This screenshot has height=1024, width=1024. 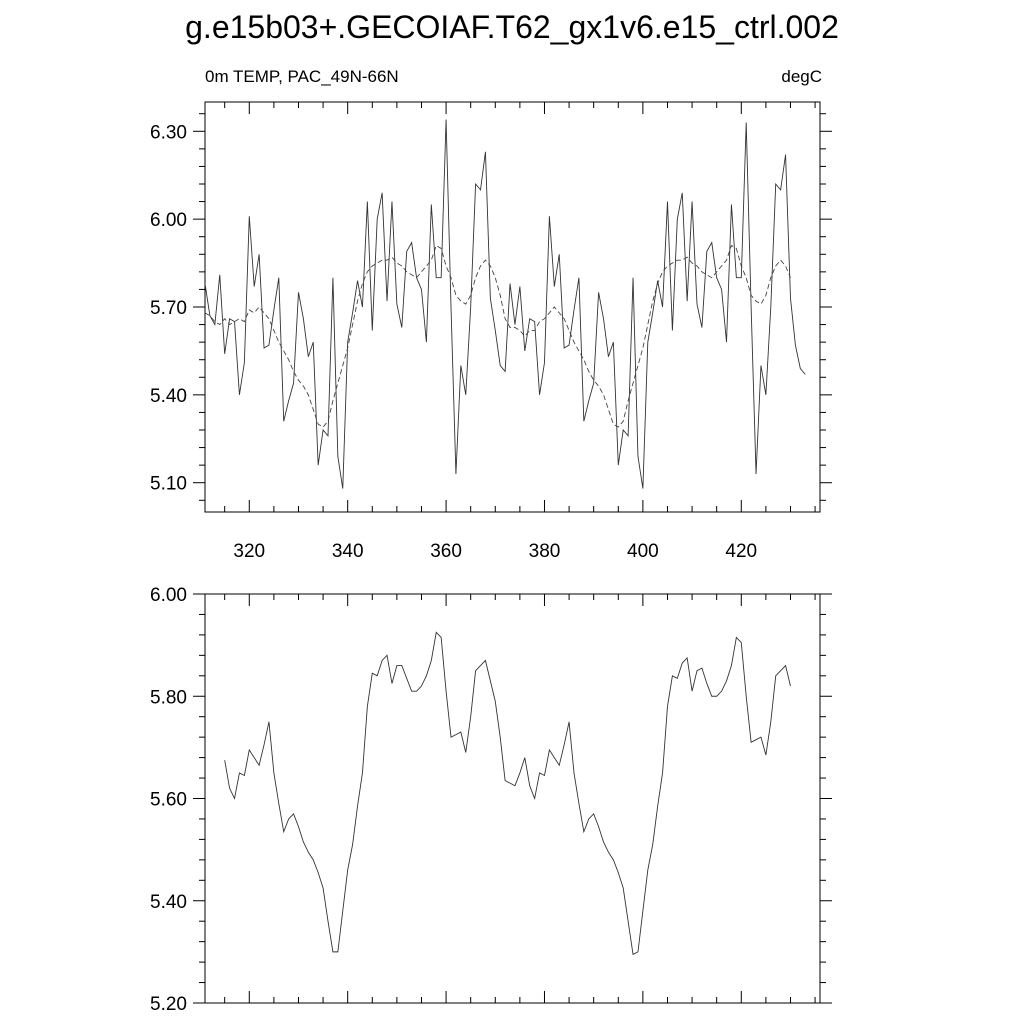 I want to click on panel1-y-tick-label: 6.30, so click(x=168, y=132).